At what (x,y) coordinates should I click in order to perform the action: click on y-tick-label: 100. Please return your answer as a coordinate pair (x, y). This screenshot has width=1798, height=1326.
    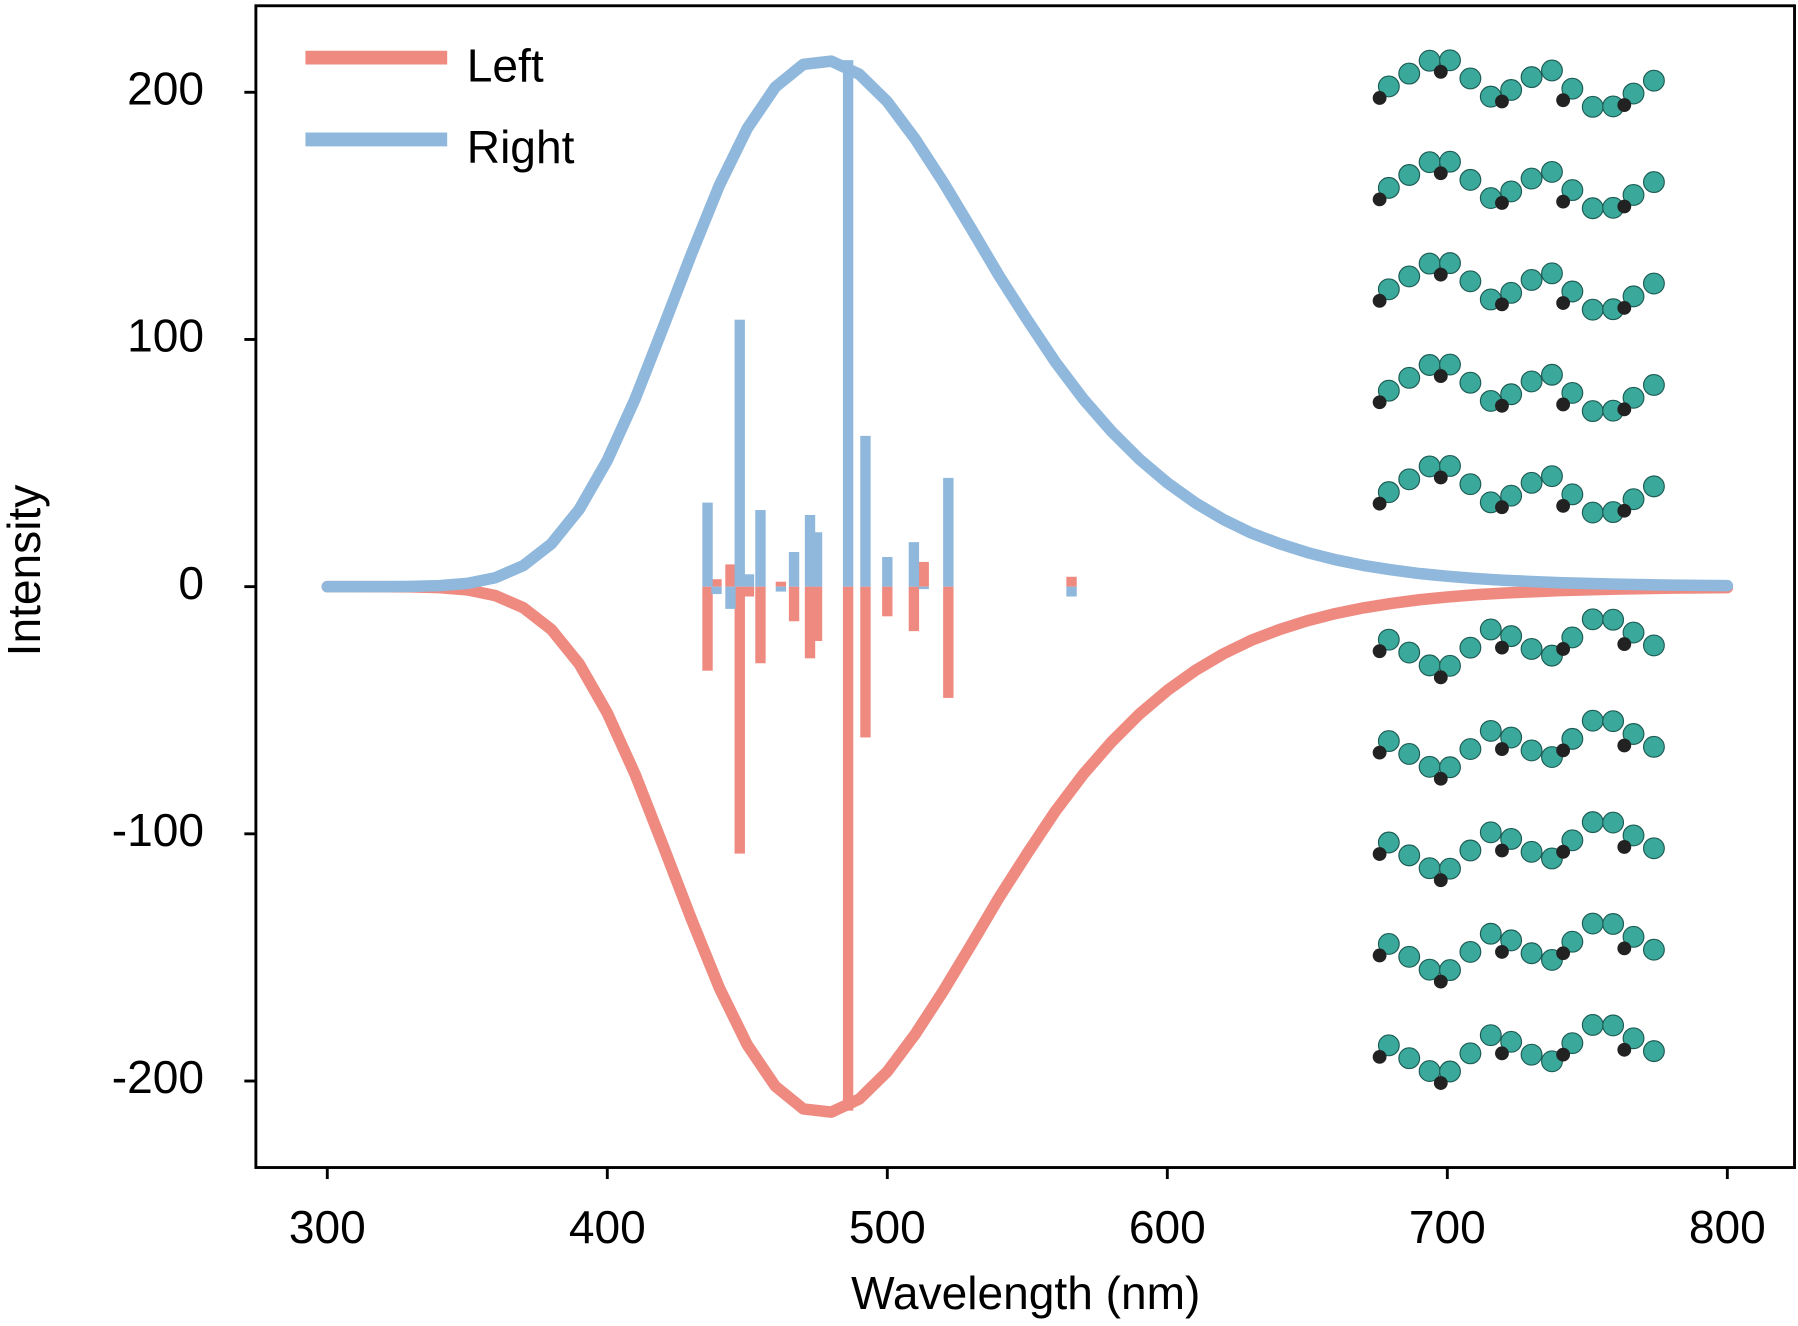
    Looking at the image, I should click on (165, 336).